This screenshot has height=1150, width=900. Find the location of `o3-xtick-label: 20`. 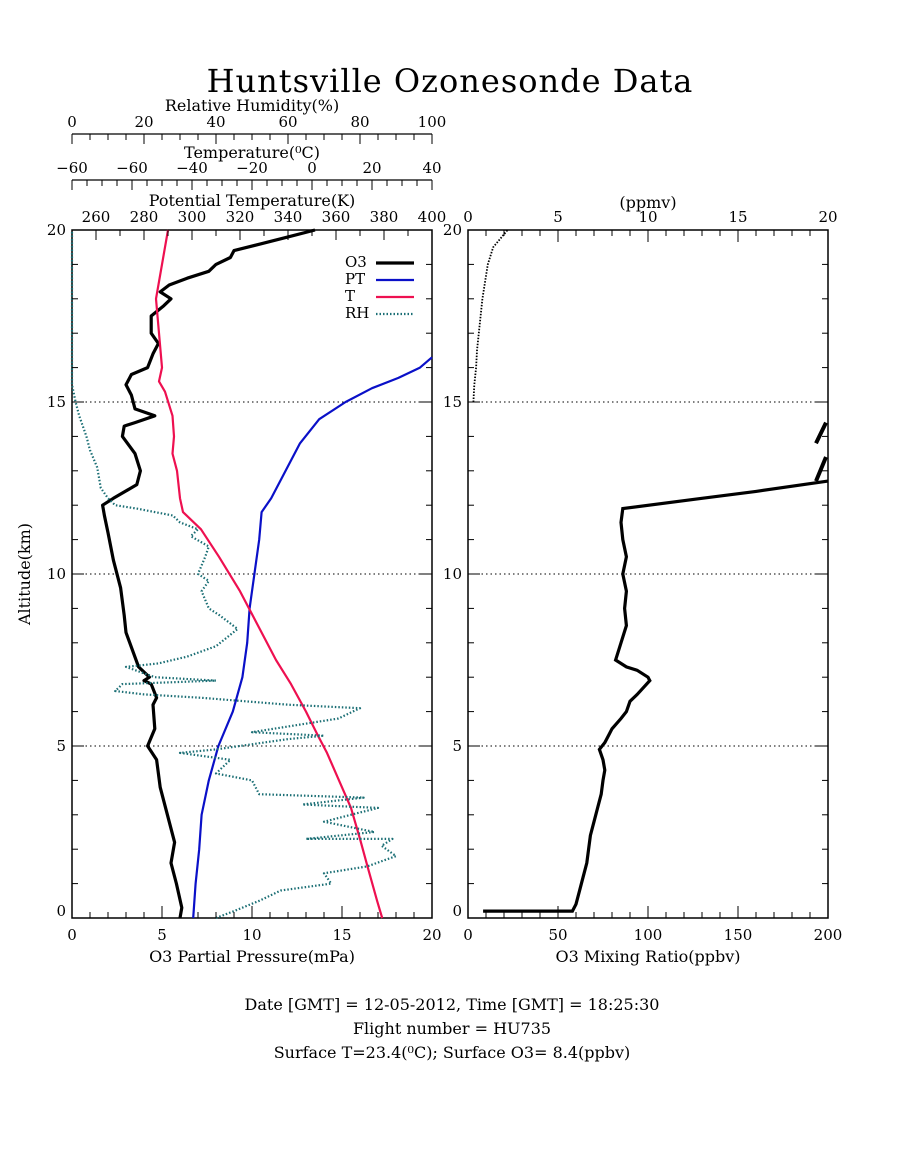

o3-xtick-label: 20 is located at coordinates (431, 935).